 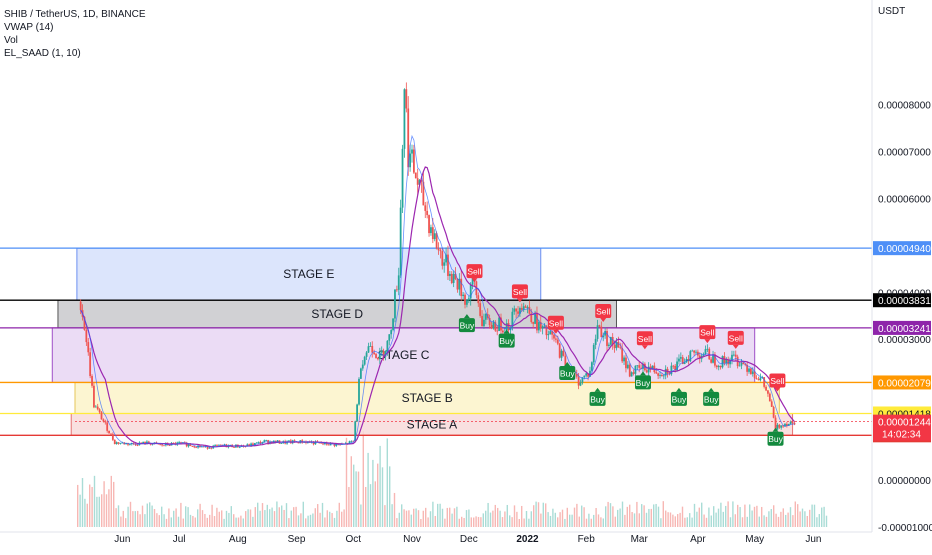 What do you see at coordinates (11, 40) in the screenshot?
I see `volume-legend: Vol` at bounding box center [11, 40].